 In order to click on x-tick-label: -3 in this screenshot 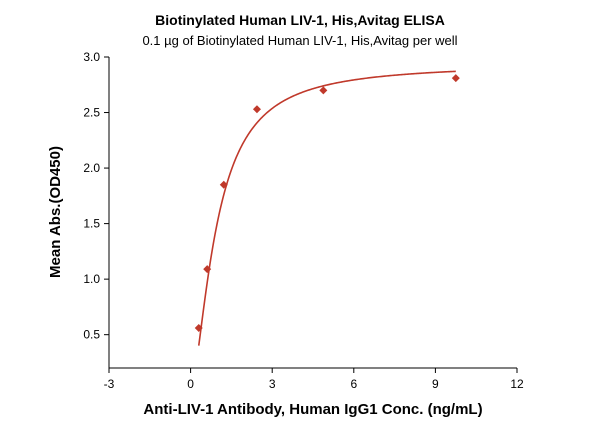, I will do `click(109, 384)`.